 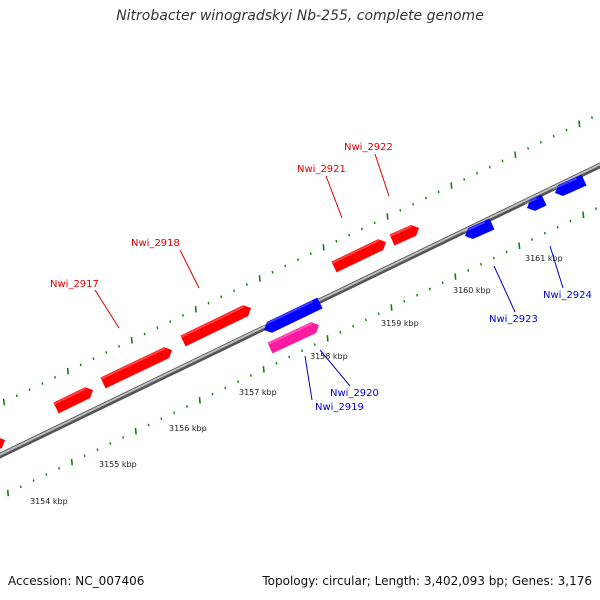 I want to click on gene-arrow-nwi-2924-shine, so click(x=565, y=183).